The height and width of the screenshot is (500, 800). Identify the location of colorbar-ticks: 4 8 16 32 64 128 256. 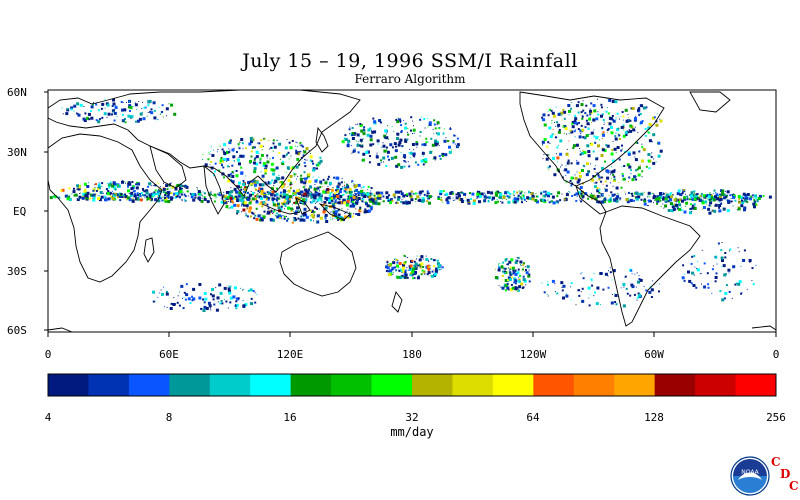
(415, 417).